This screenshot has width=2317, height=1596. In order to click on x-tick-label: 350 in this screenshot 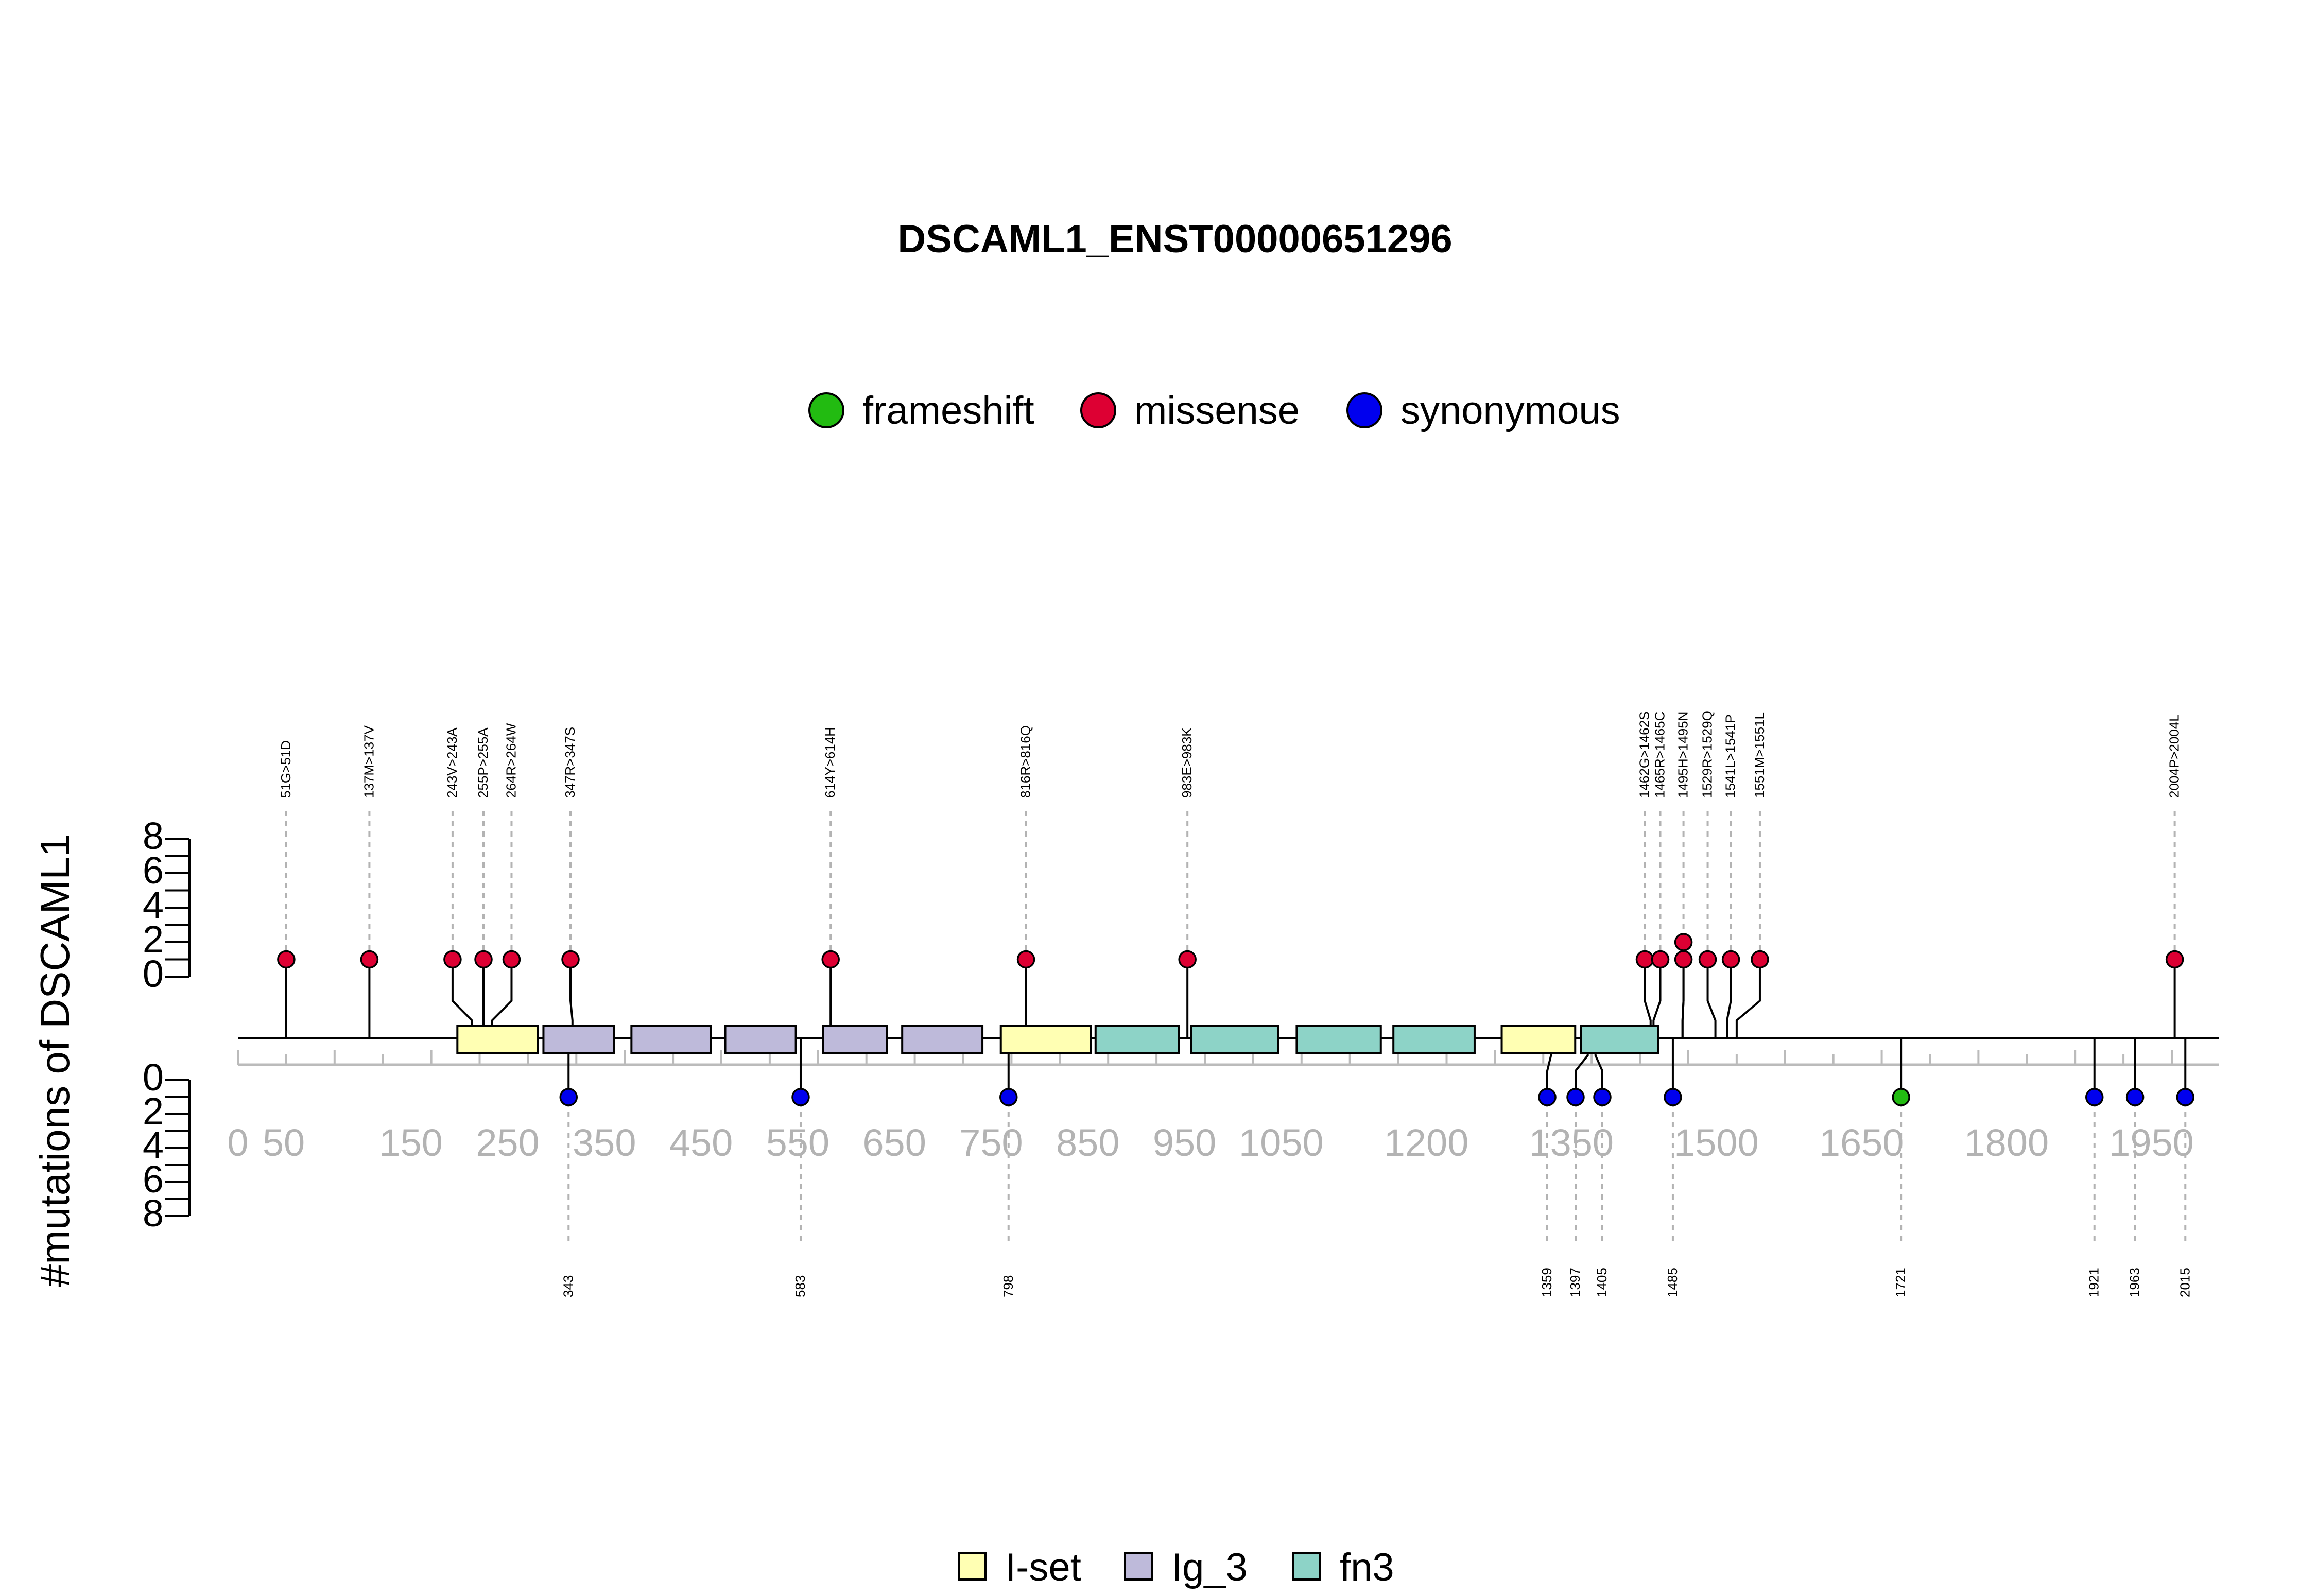, I will do `click(604, 1142)`.